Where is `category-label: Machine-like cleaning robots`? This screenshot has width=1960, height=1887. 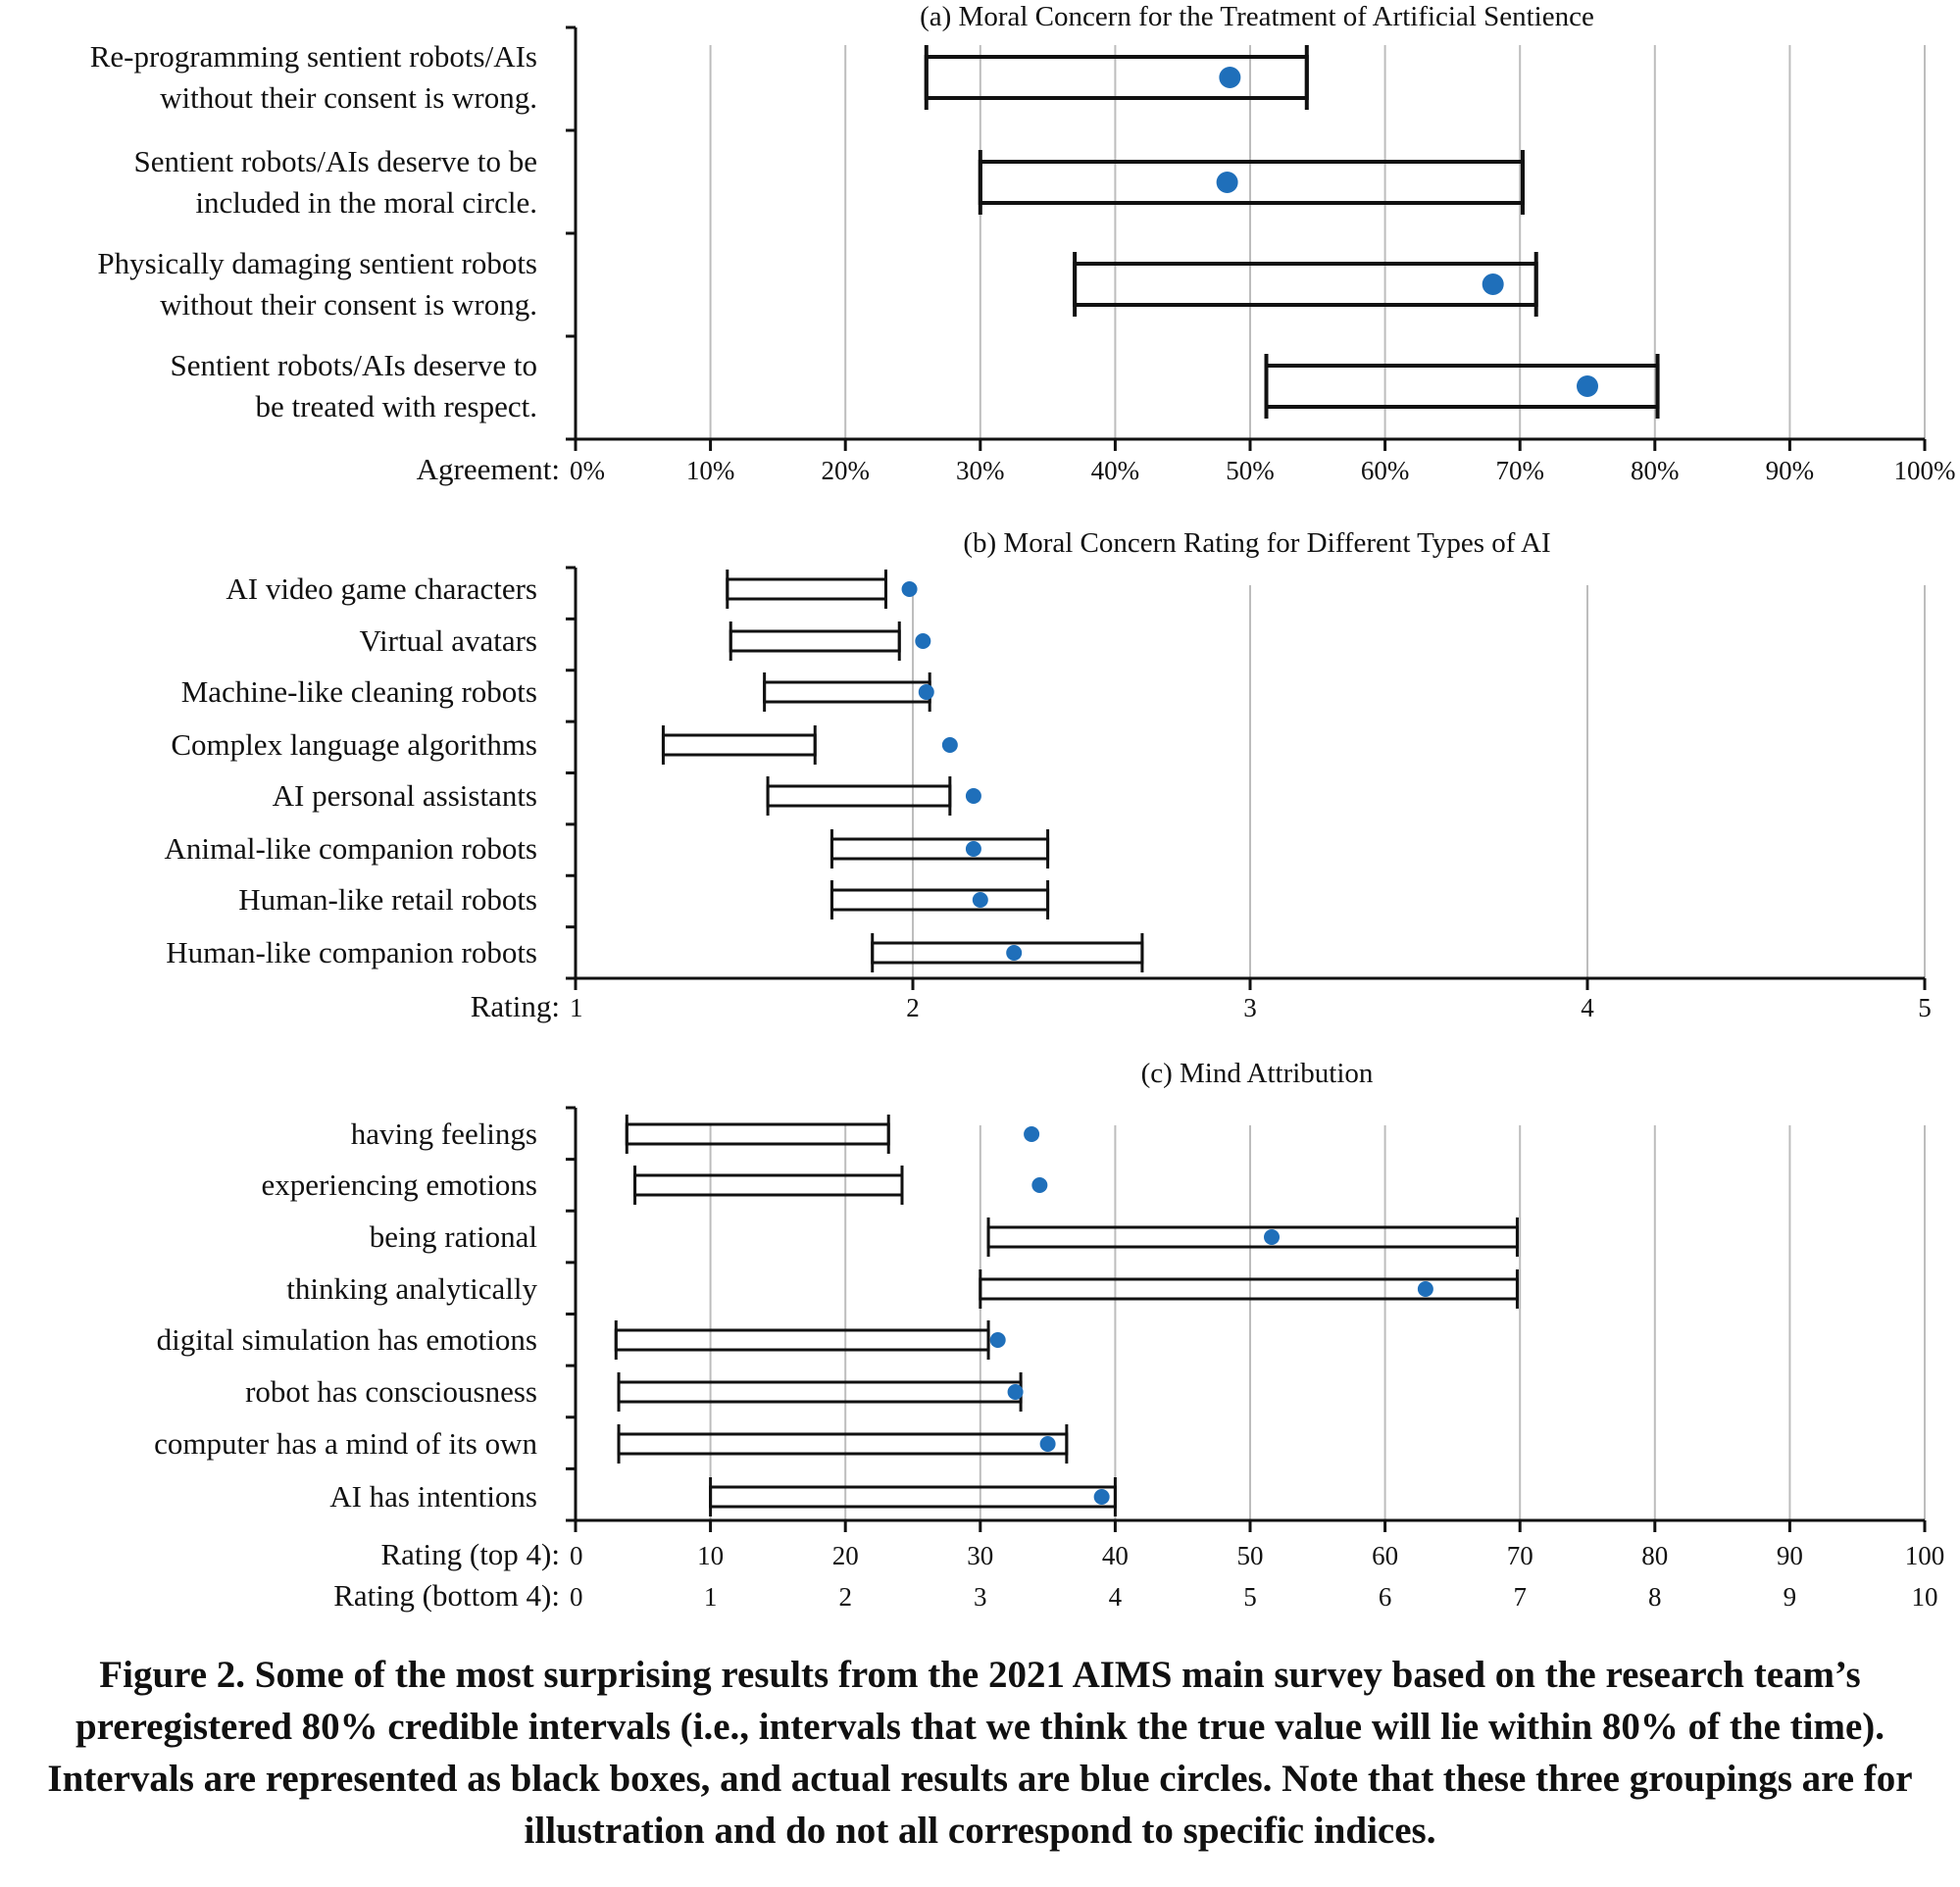 category-label: Machine-like cleaning robots is located at coordinates (359, 691).